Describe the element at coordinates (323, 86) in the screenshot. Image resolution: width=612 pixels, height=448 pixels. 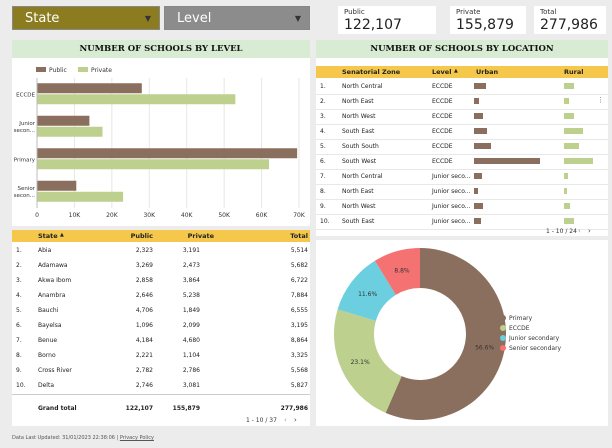
I see `row-number: 1.` at that location.